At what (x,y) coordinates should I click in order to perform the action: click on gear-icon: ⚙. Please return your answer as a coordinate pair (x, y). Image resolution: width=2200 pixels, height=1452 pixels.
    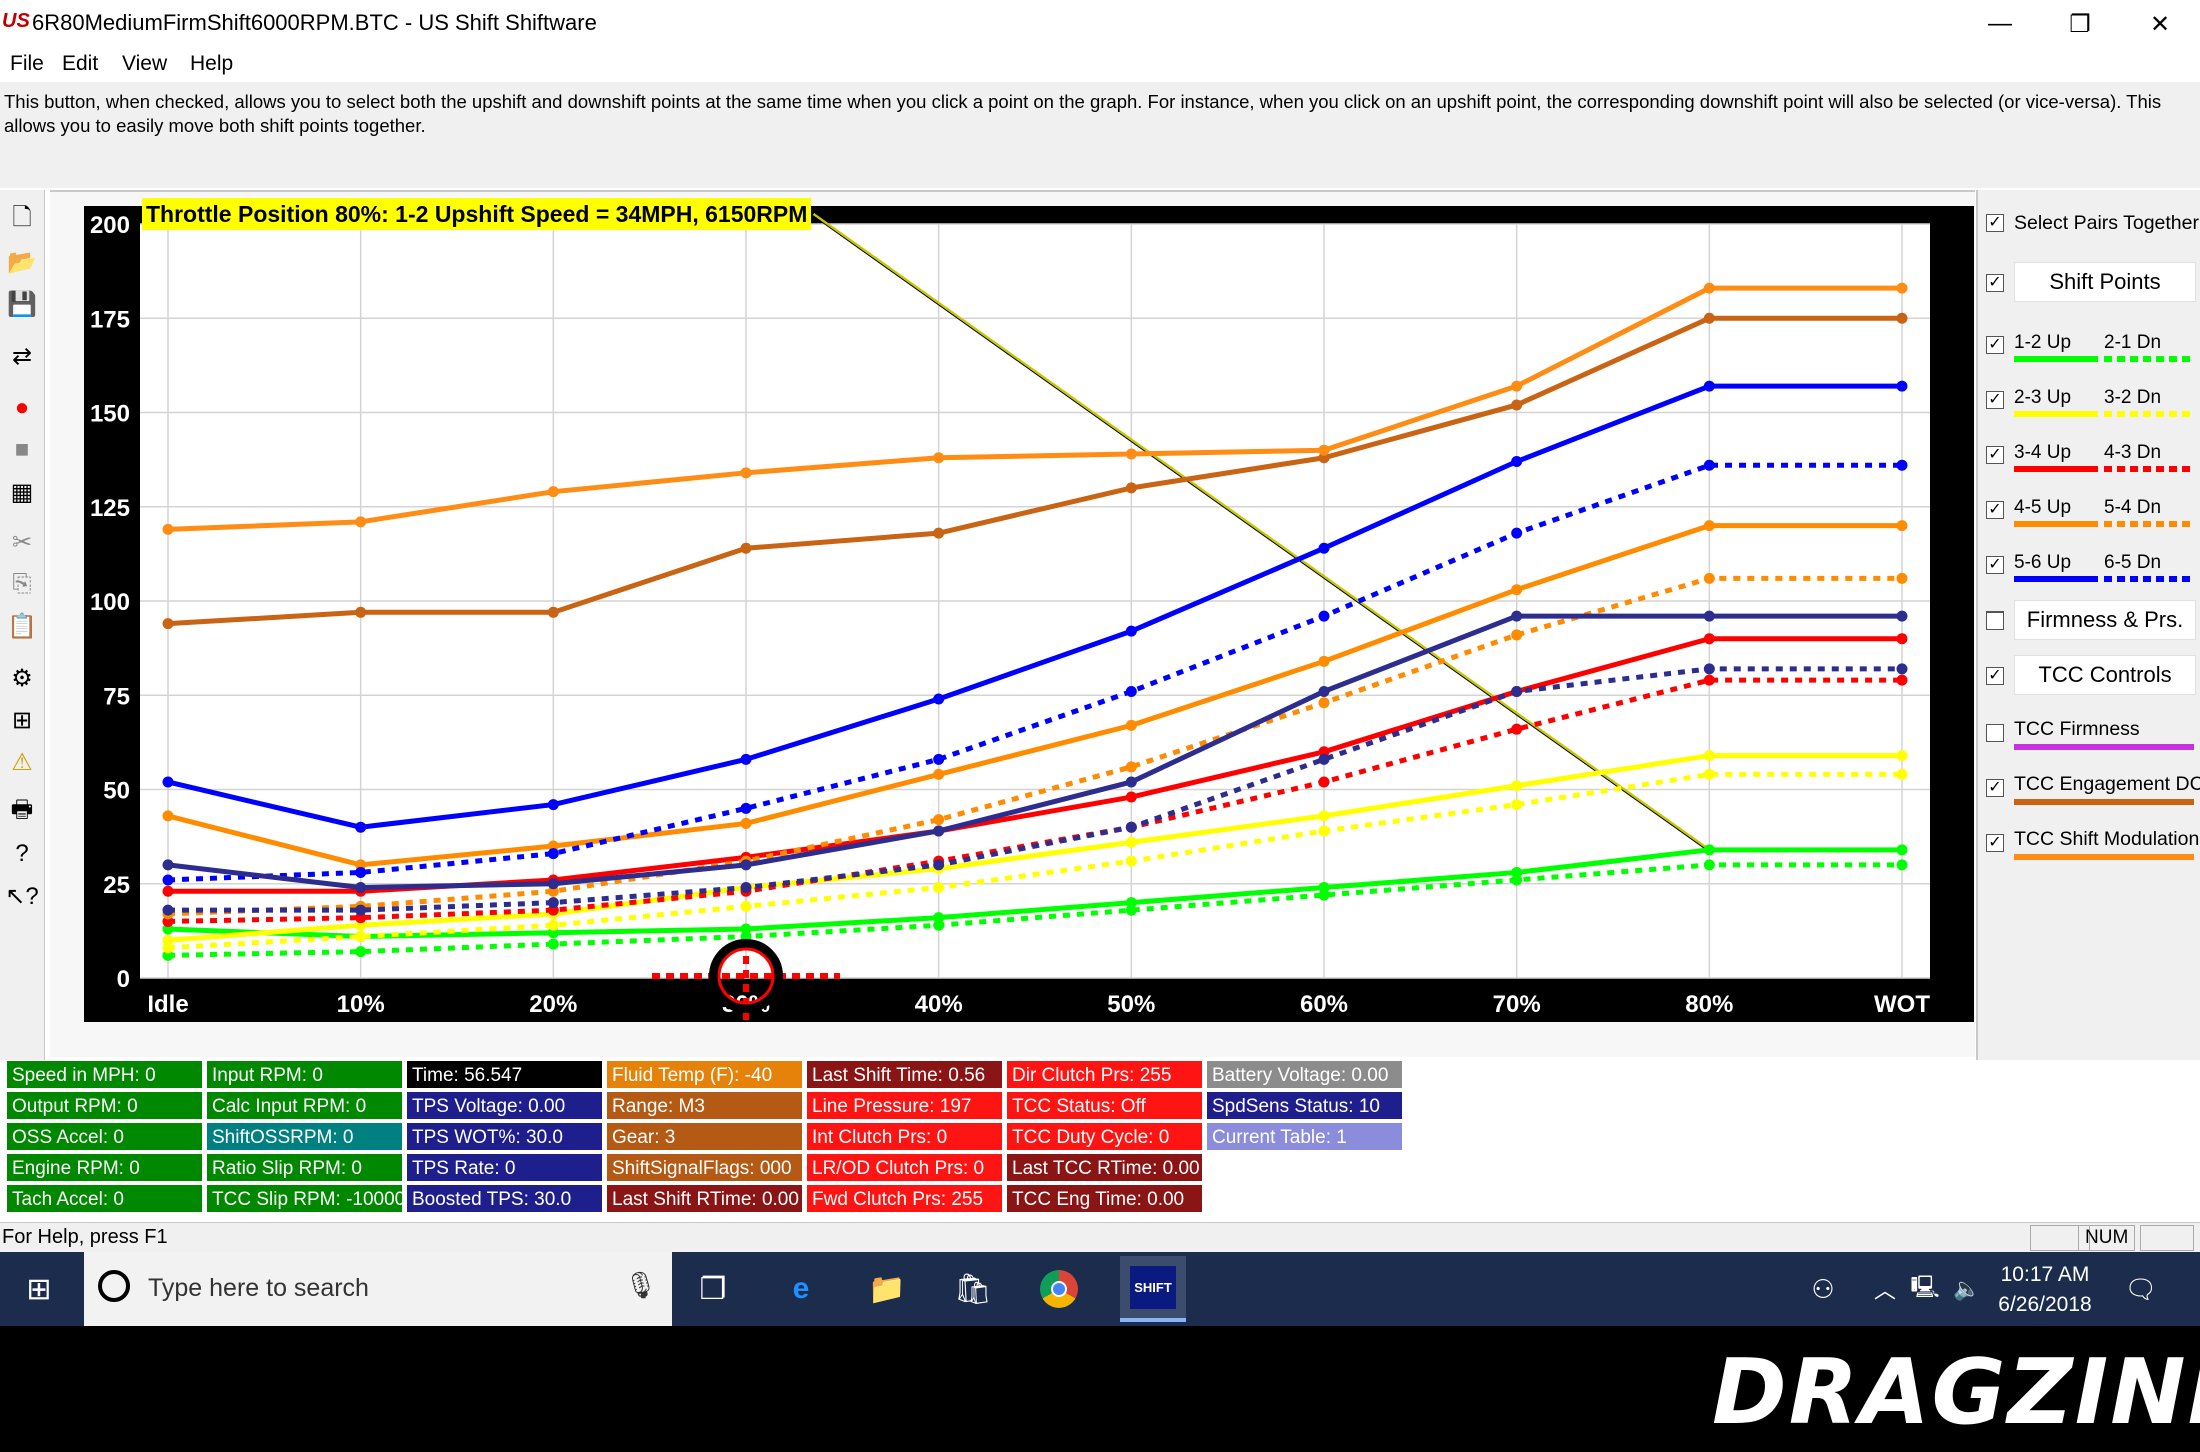
    Looking at the image, I should click on (22, 678).